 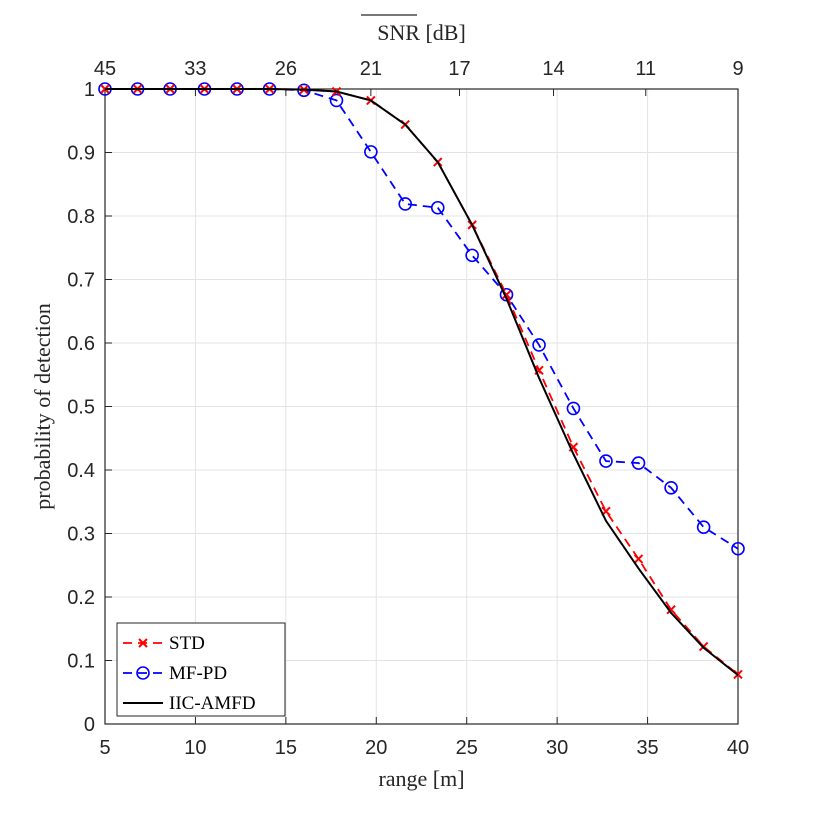 What do you see at coordinates (81, 344) in the screenshot?
I see `y-tick-label: 0.6` at bounding box center [81, 344].